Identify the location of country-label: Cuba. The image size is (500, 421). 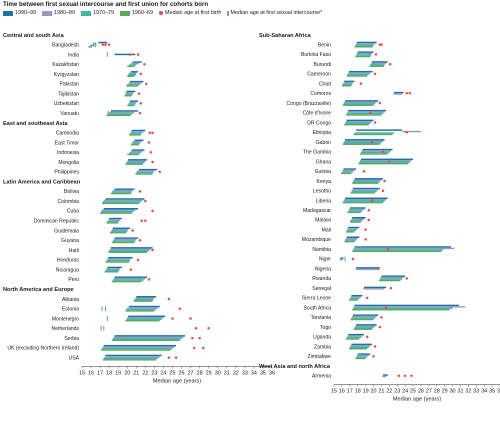
(73, 212).